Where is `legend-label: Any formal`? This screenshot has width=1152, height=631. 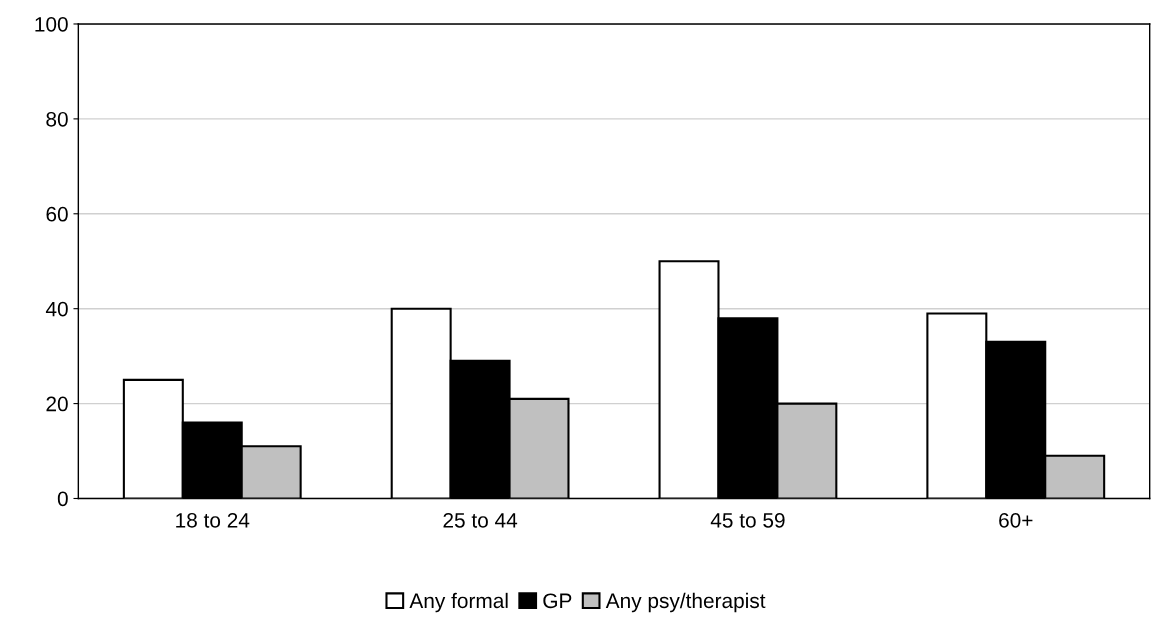
legend-label: Any formal is located at coordinates (458, 602).